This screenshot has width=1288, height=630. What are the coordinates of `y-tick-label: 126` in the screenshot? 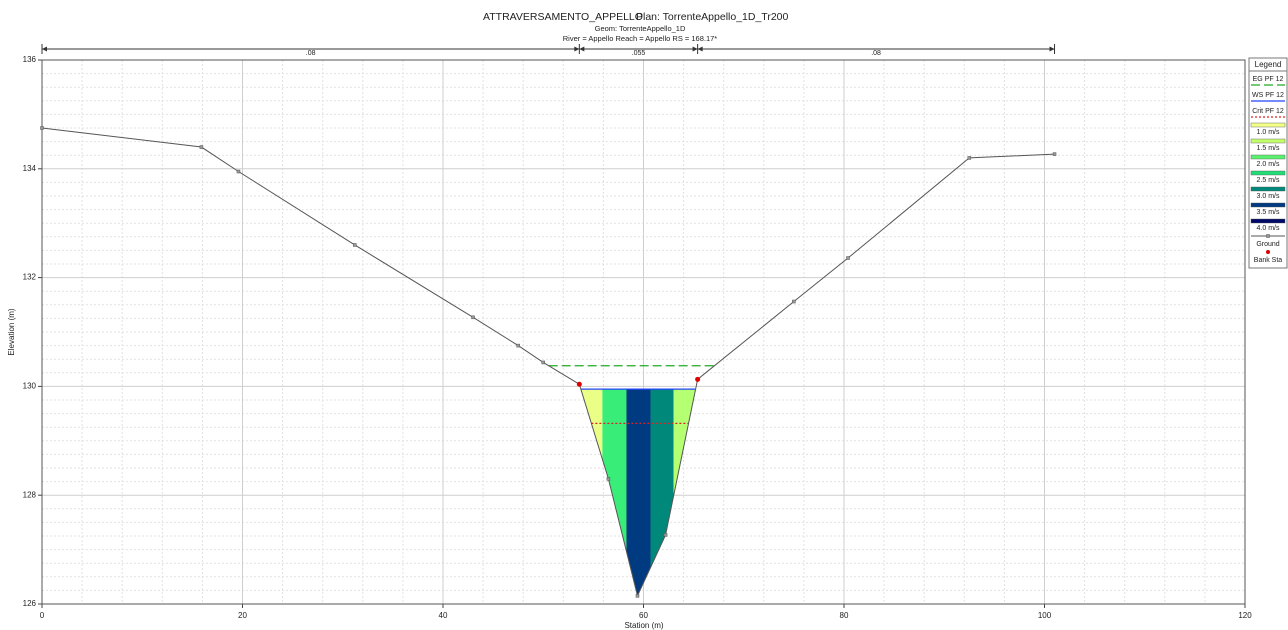 It's located at (30, 603).